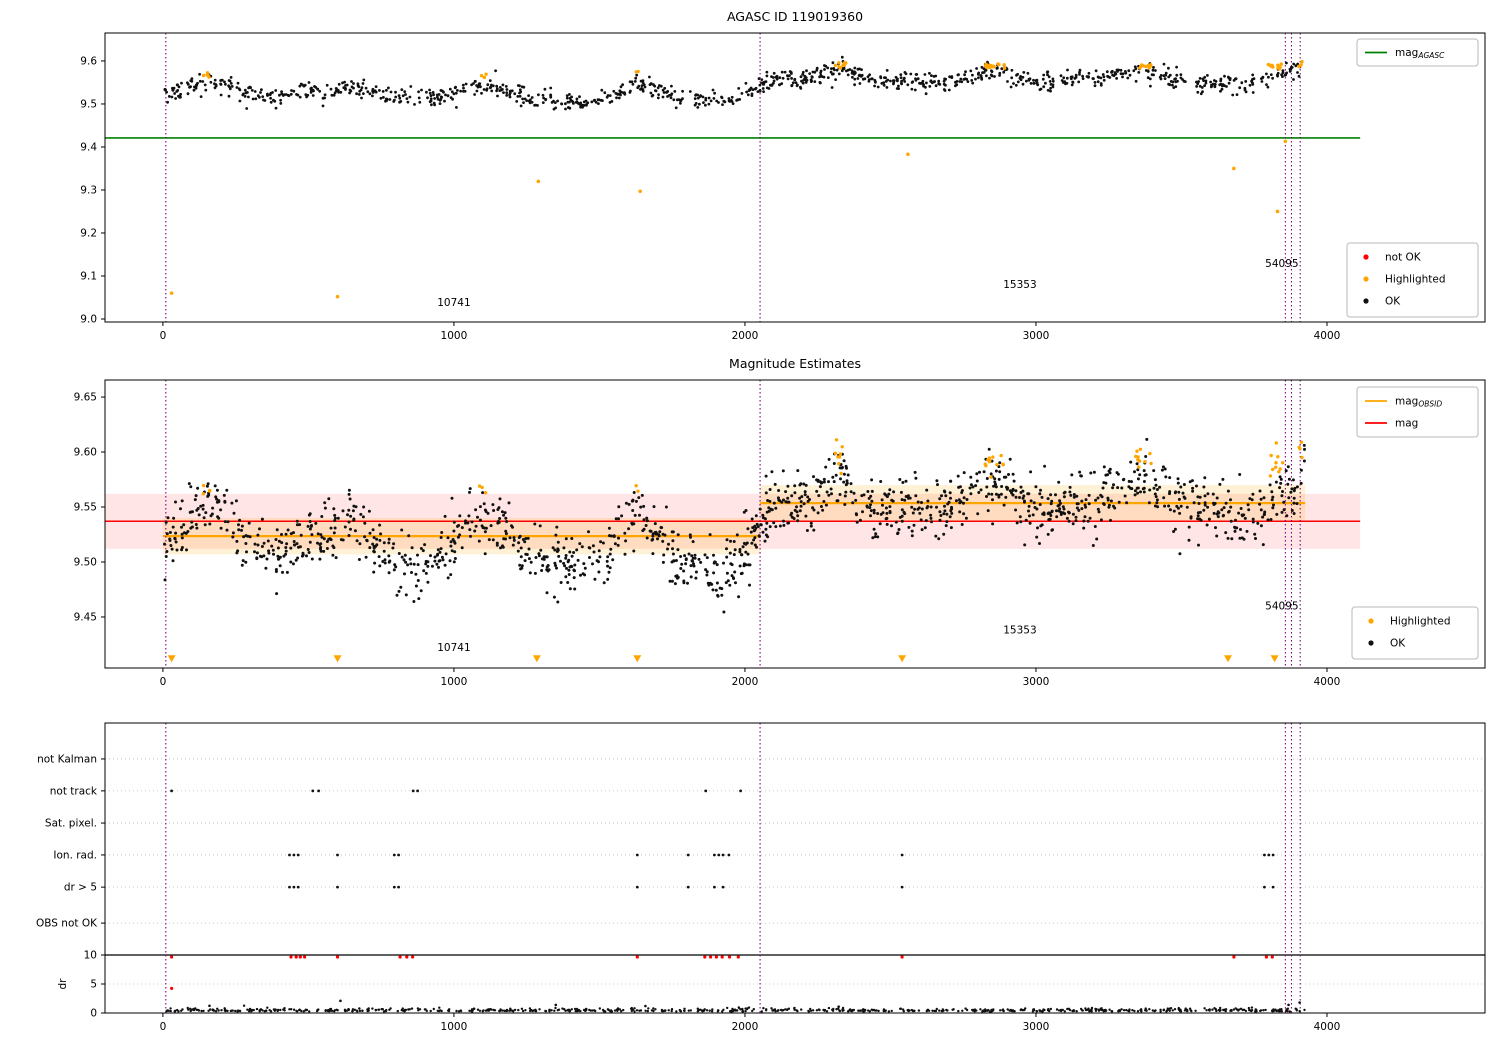  What do you see at coordinates (85, 453) in the screenshot?
I see `y-tick-label: 9.60` at bounding box center [85, 453].